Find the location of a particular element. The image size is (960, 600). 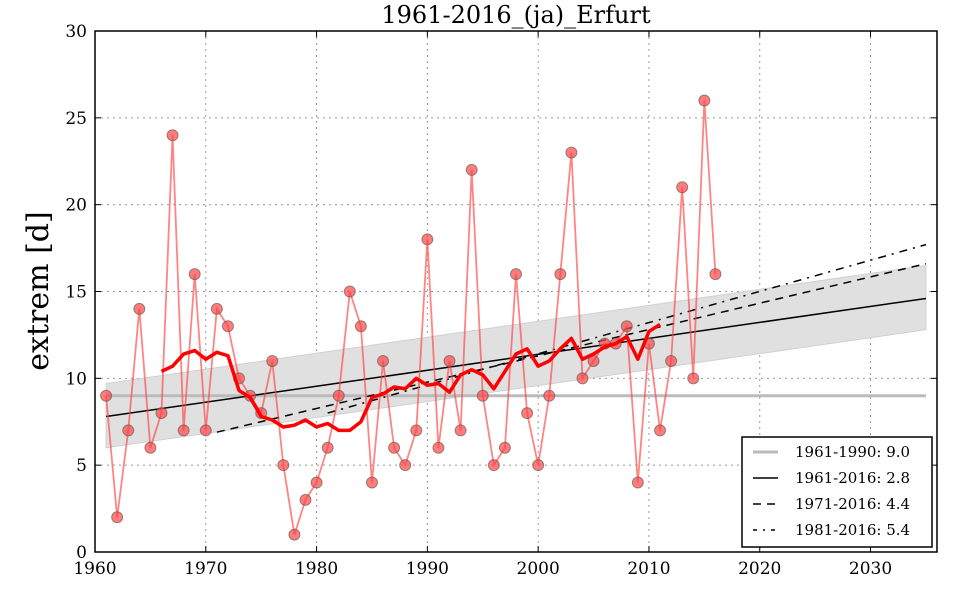

moving-average-line is located at coordinates (410, 378).